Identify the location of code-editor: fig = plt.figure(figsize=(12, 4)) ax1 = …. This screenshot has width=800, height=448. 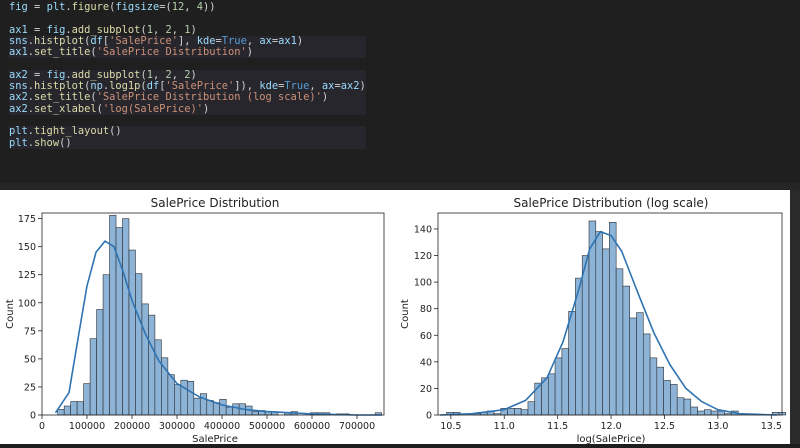
(187, 75).